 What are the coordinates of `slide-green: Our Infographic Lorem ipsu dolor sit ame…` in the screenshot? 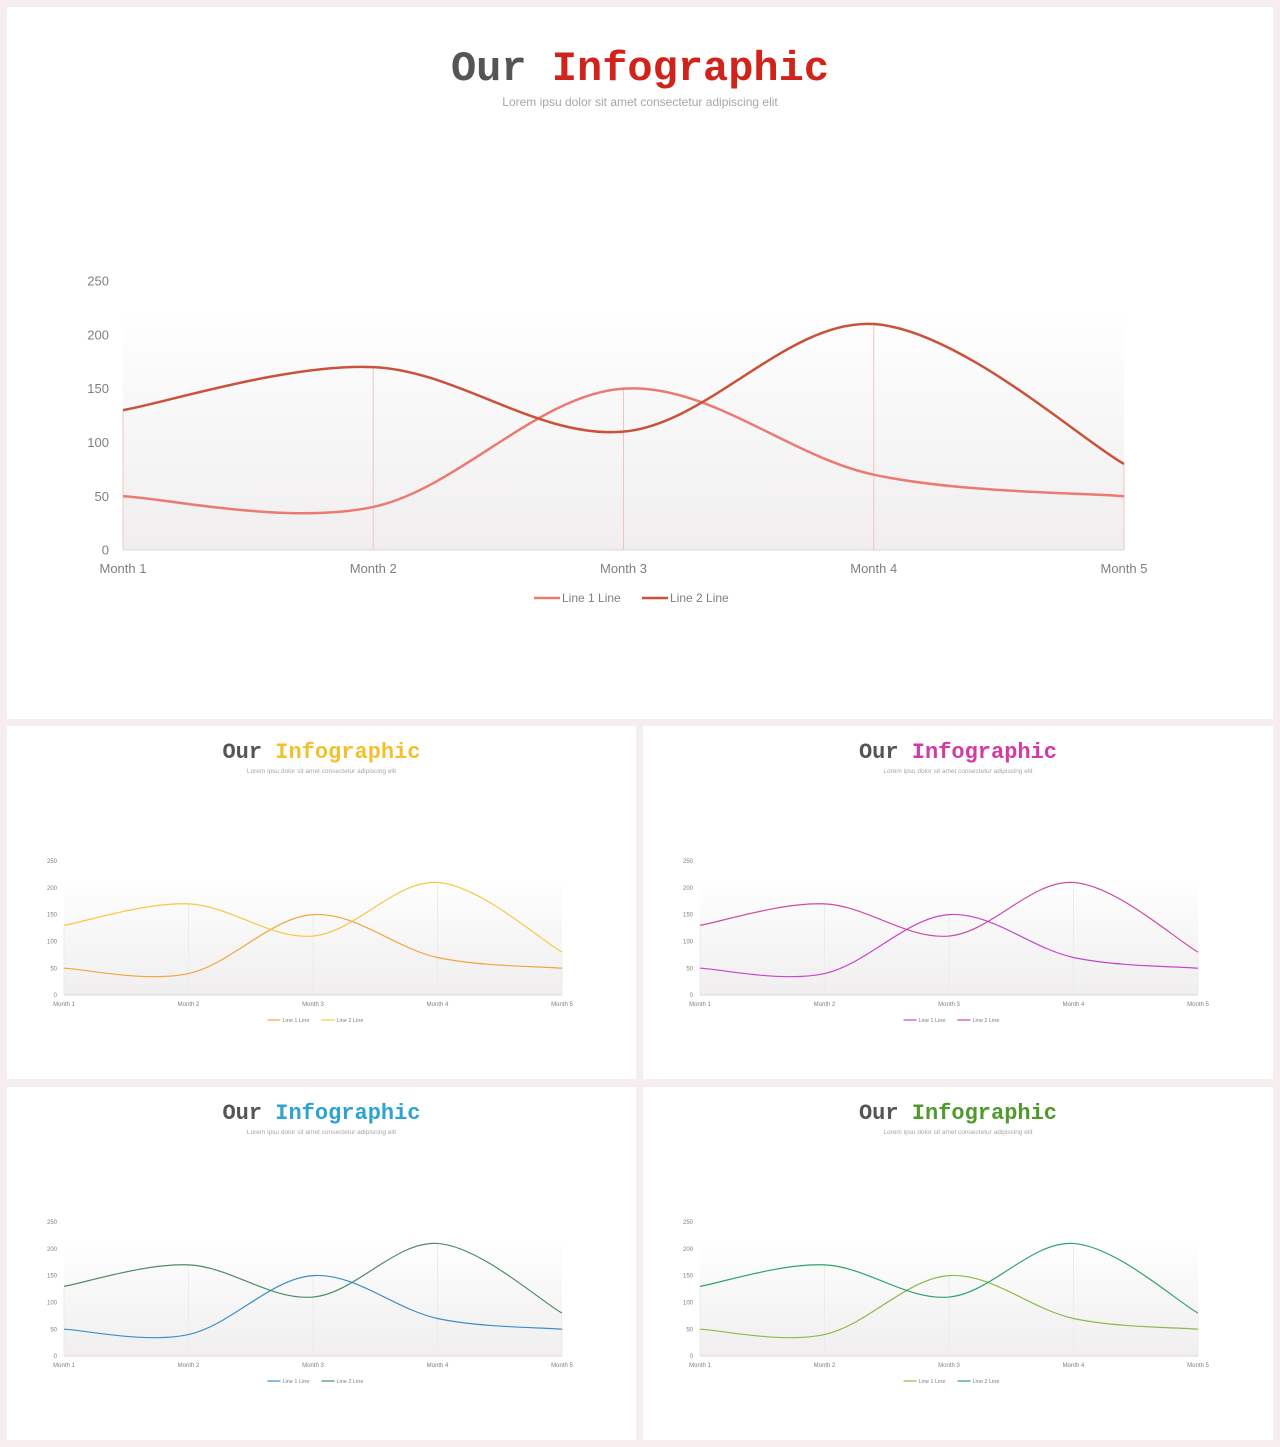 It's located at (958, 1263).